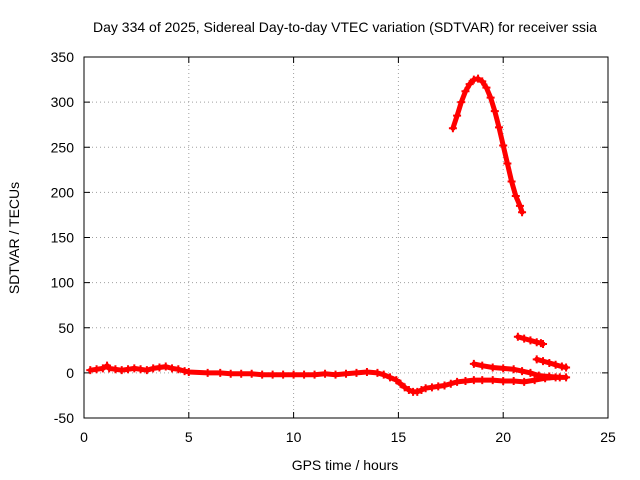  I want to click on y-tick-label: 200, so click(63, 192).